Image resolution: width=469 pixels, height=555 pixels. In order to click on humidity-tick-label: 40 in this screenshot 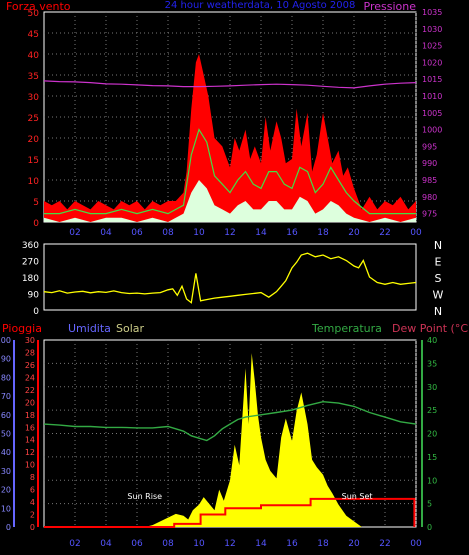, I will do `click(6, 452)`.